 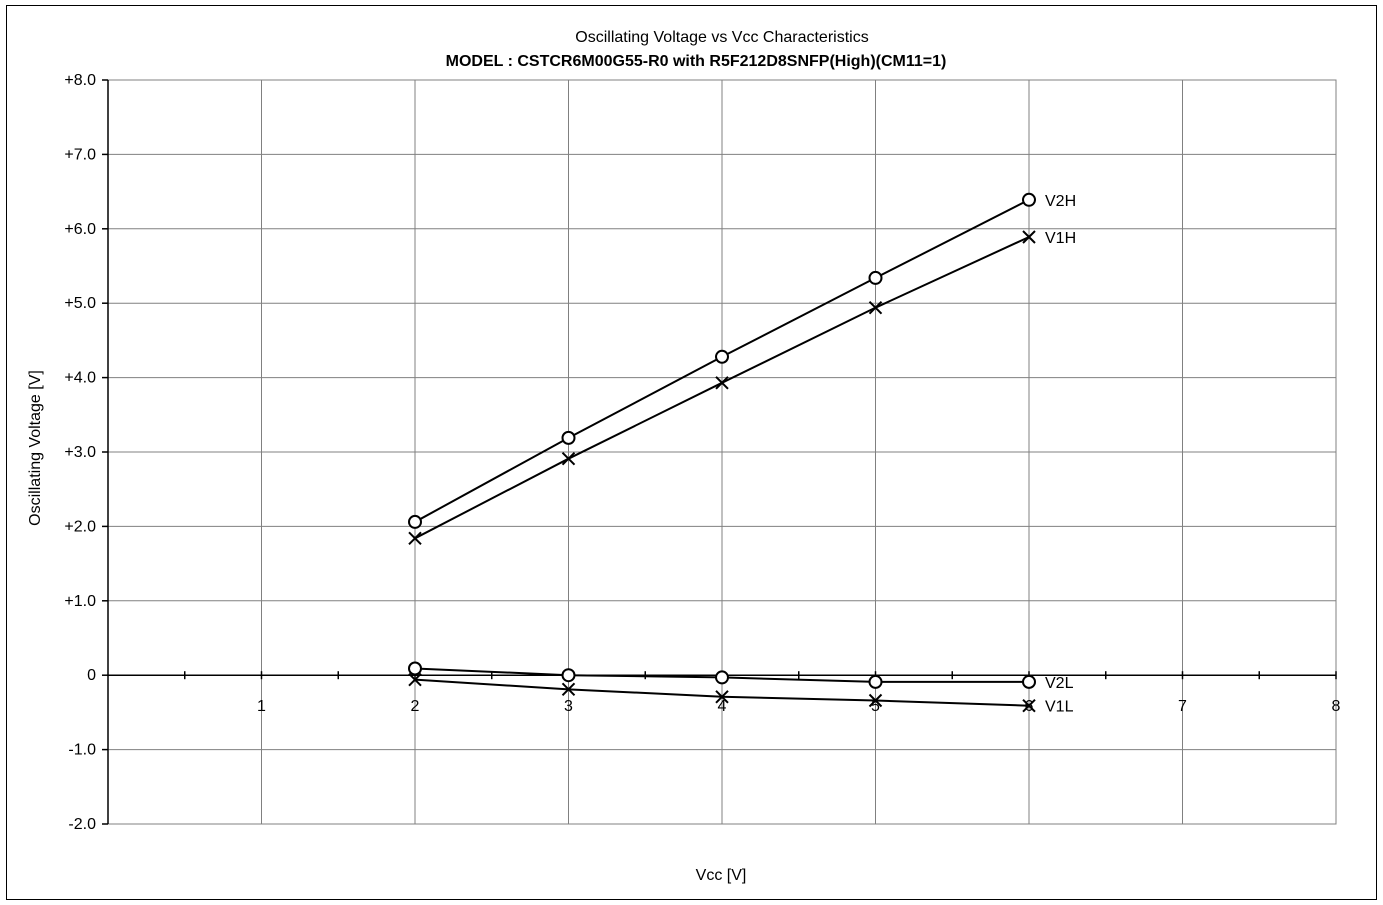 What do you see at coordinates (1059, 707) in the screenshot?
I see `series-label-v1l: V1L` at bounding box center [1059, 707].